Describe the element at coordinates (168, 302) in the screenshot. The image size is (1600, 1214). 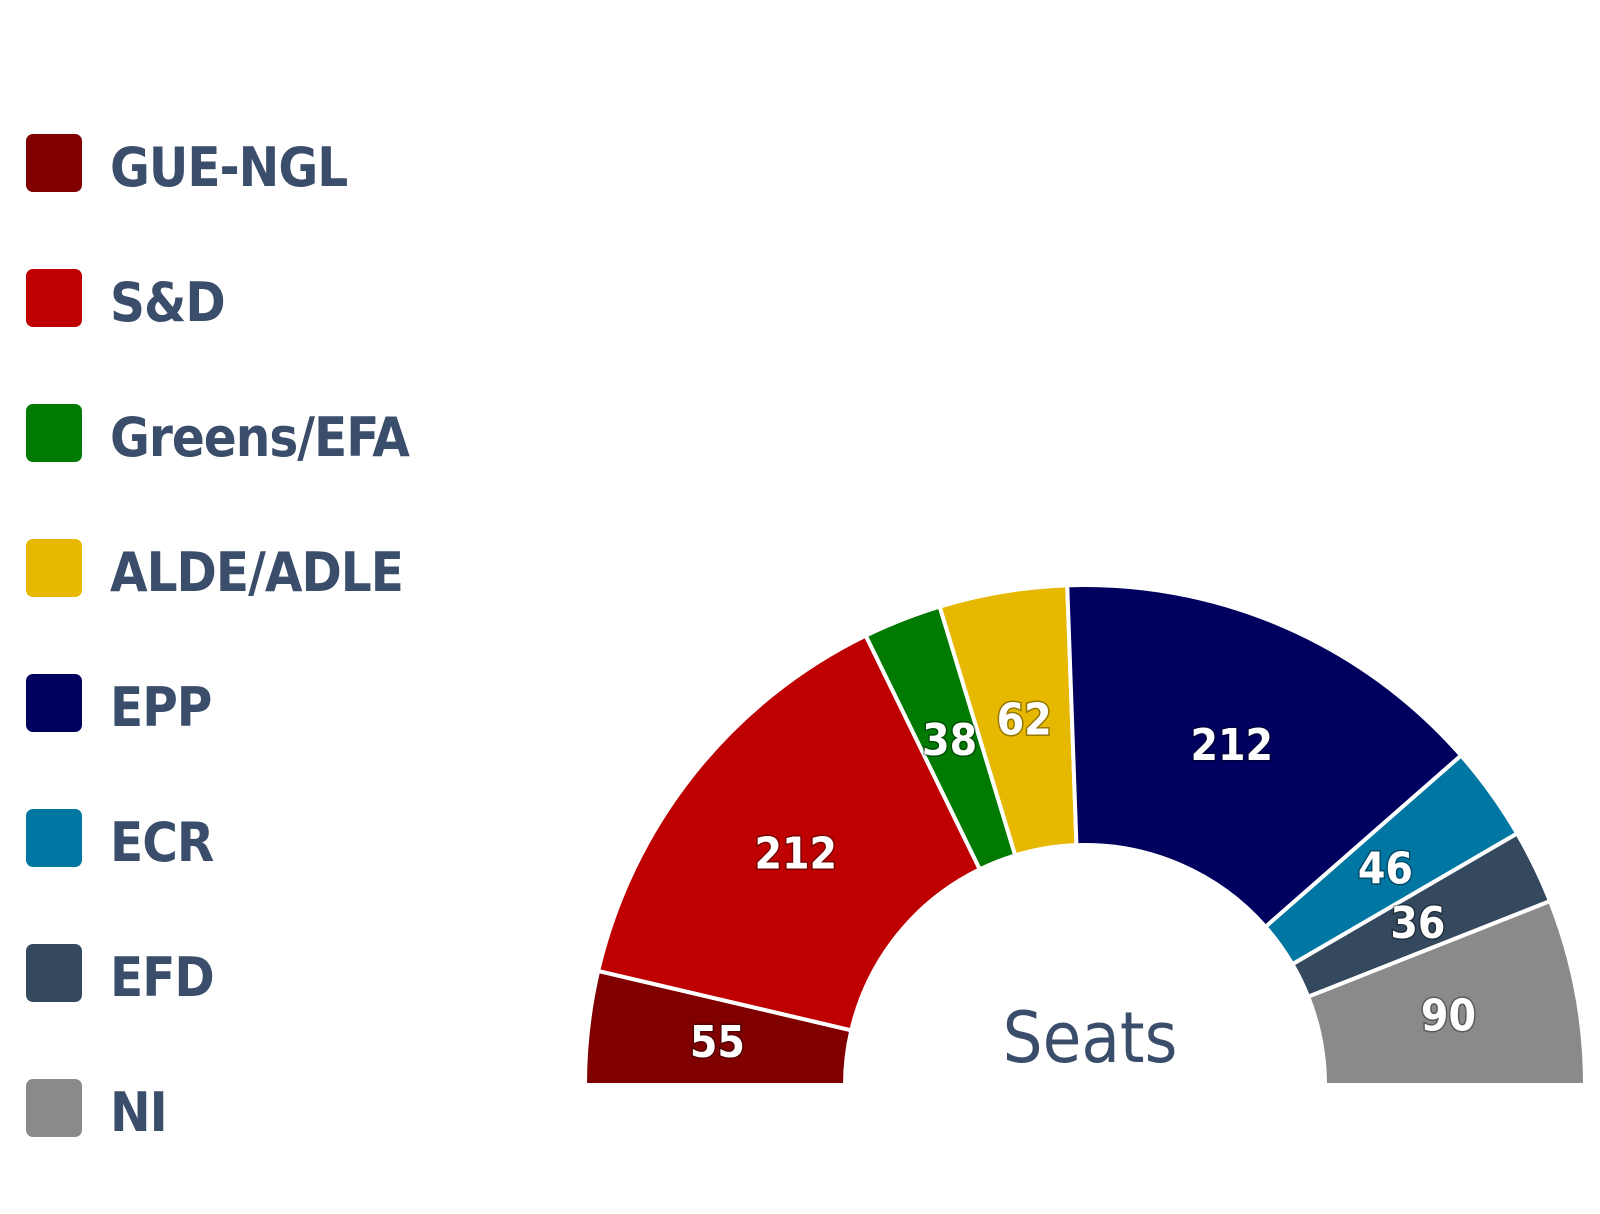
I see `legend-label-s-d: S&D` at that location.